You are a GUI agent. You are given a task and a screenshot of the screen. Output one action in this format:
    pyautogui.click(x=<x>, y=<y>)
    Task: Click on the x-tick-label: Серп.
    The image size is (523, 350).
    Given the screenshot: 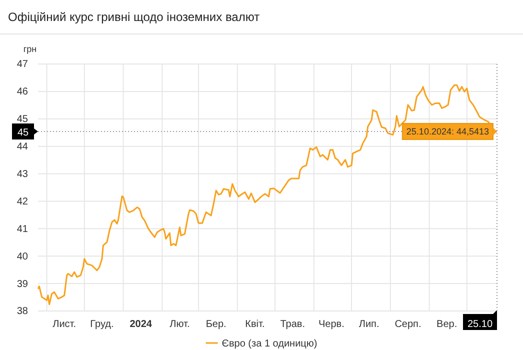 What is the action you would take?
    pyautogui.click(x=408, y=324)
    